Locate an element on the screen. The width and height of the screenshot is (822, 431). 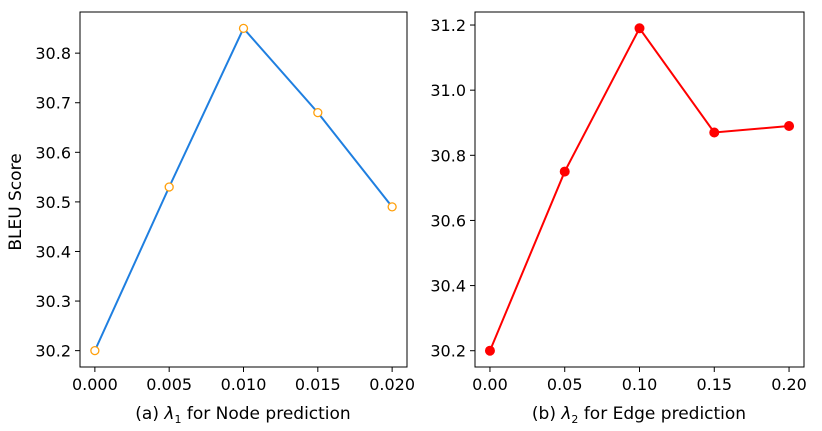
chart-b-y-ticks: 30.2 30.4 30.6 30.8 31.0 31.2 is located at coordinates (452, 188).